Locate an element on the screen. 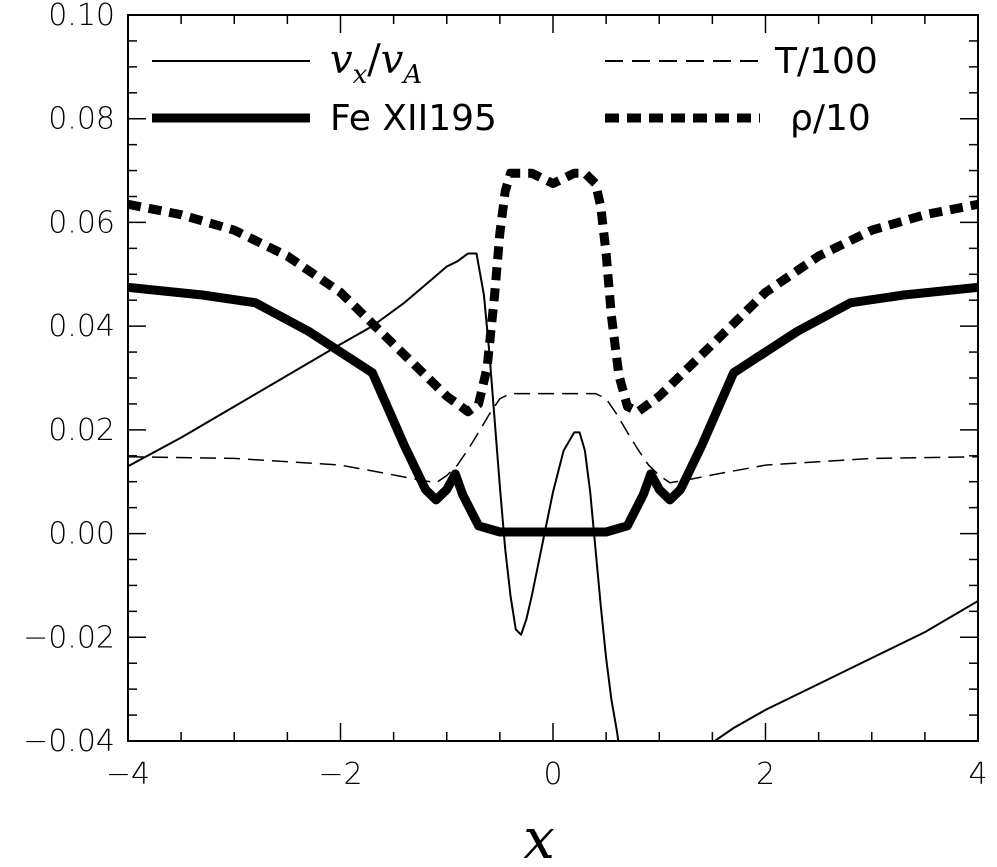 The height and width of the screenshot is (867, 997). x-tick-label: 2 is located at coordinates (765, 774).